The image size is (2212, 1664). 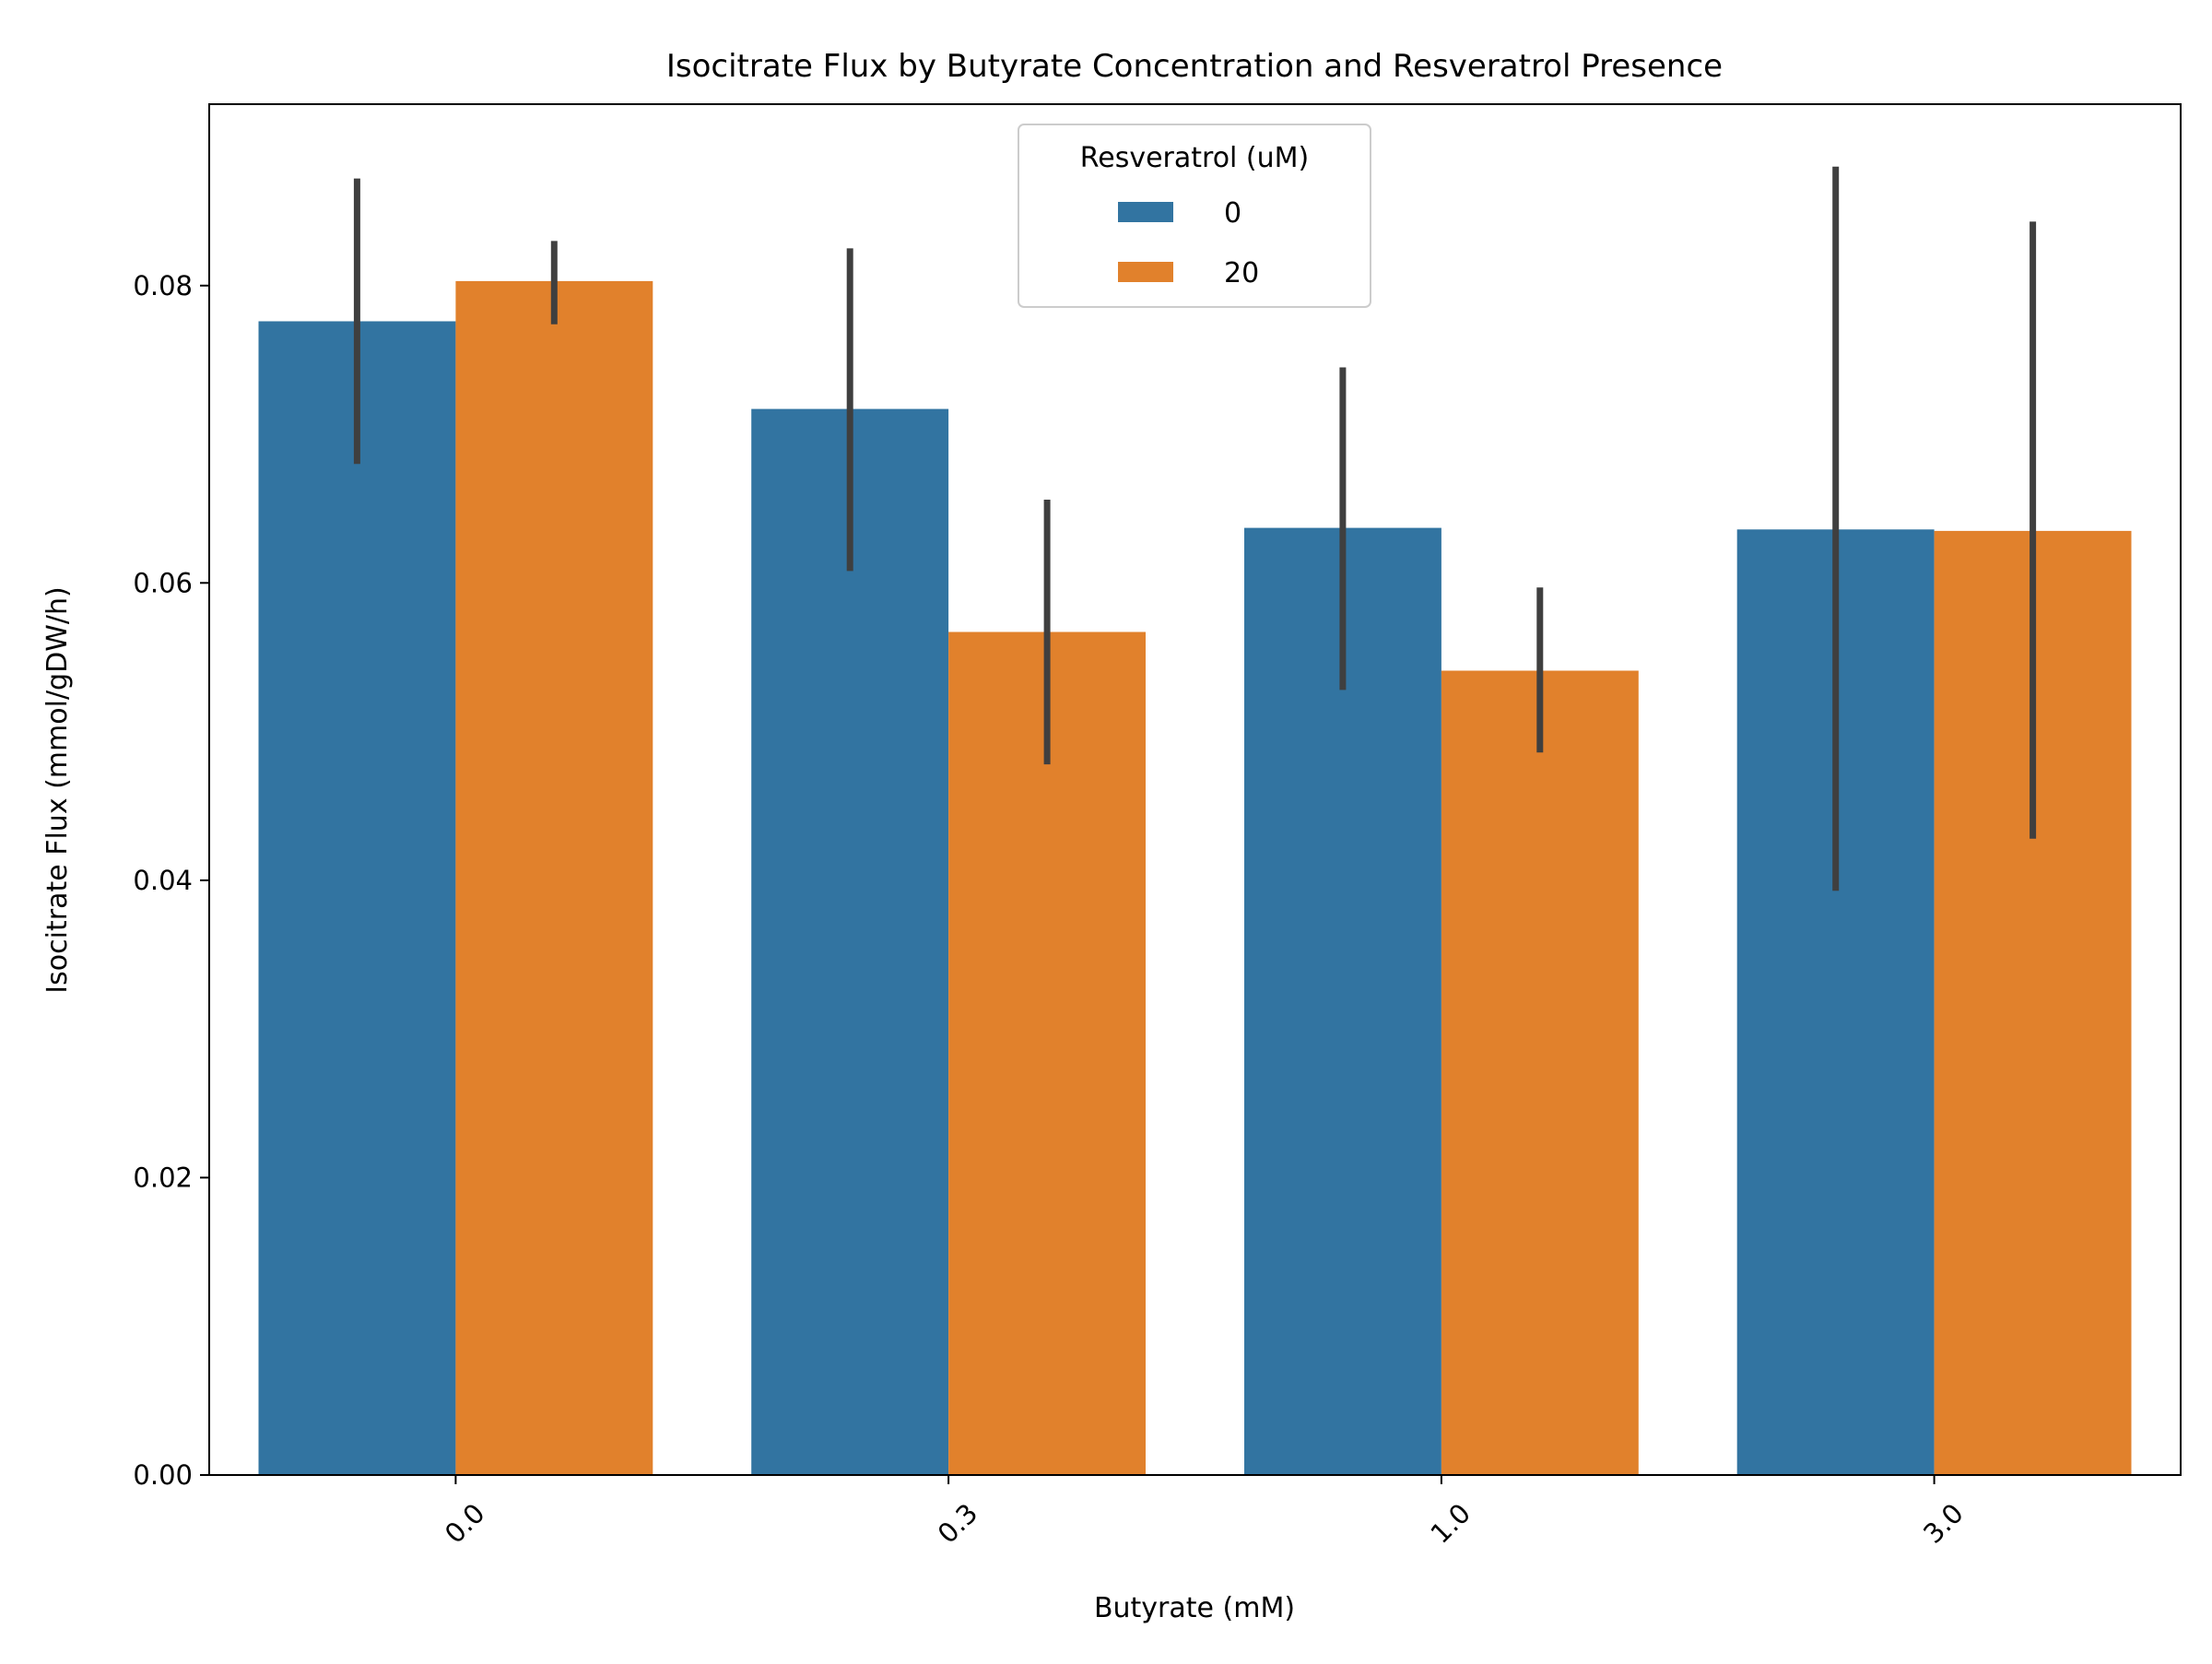 What do you see at coordinates (1241, 273) in the screenshot?
I see `legend-label-resveratrol-20: 20` at bounding box center [1241, 273].